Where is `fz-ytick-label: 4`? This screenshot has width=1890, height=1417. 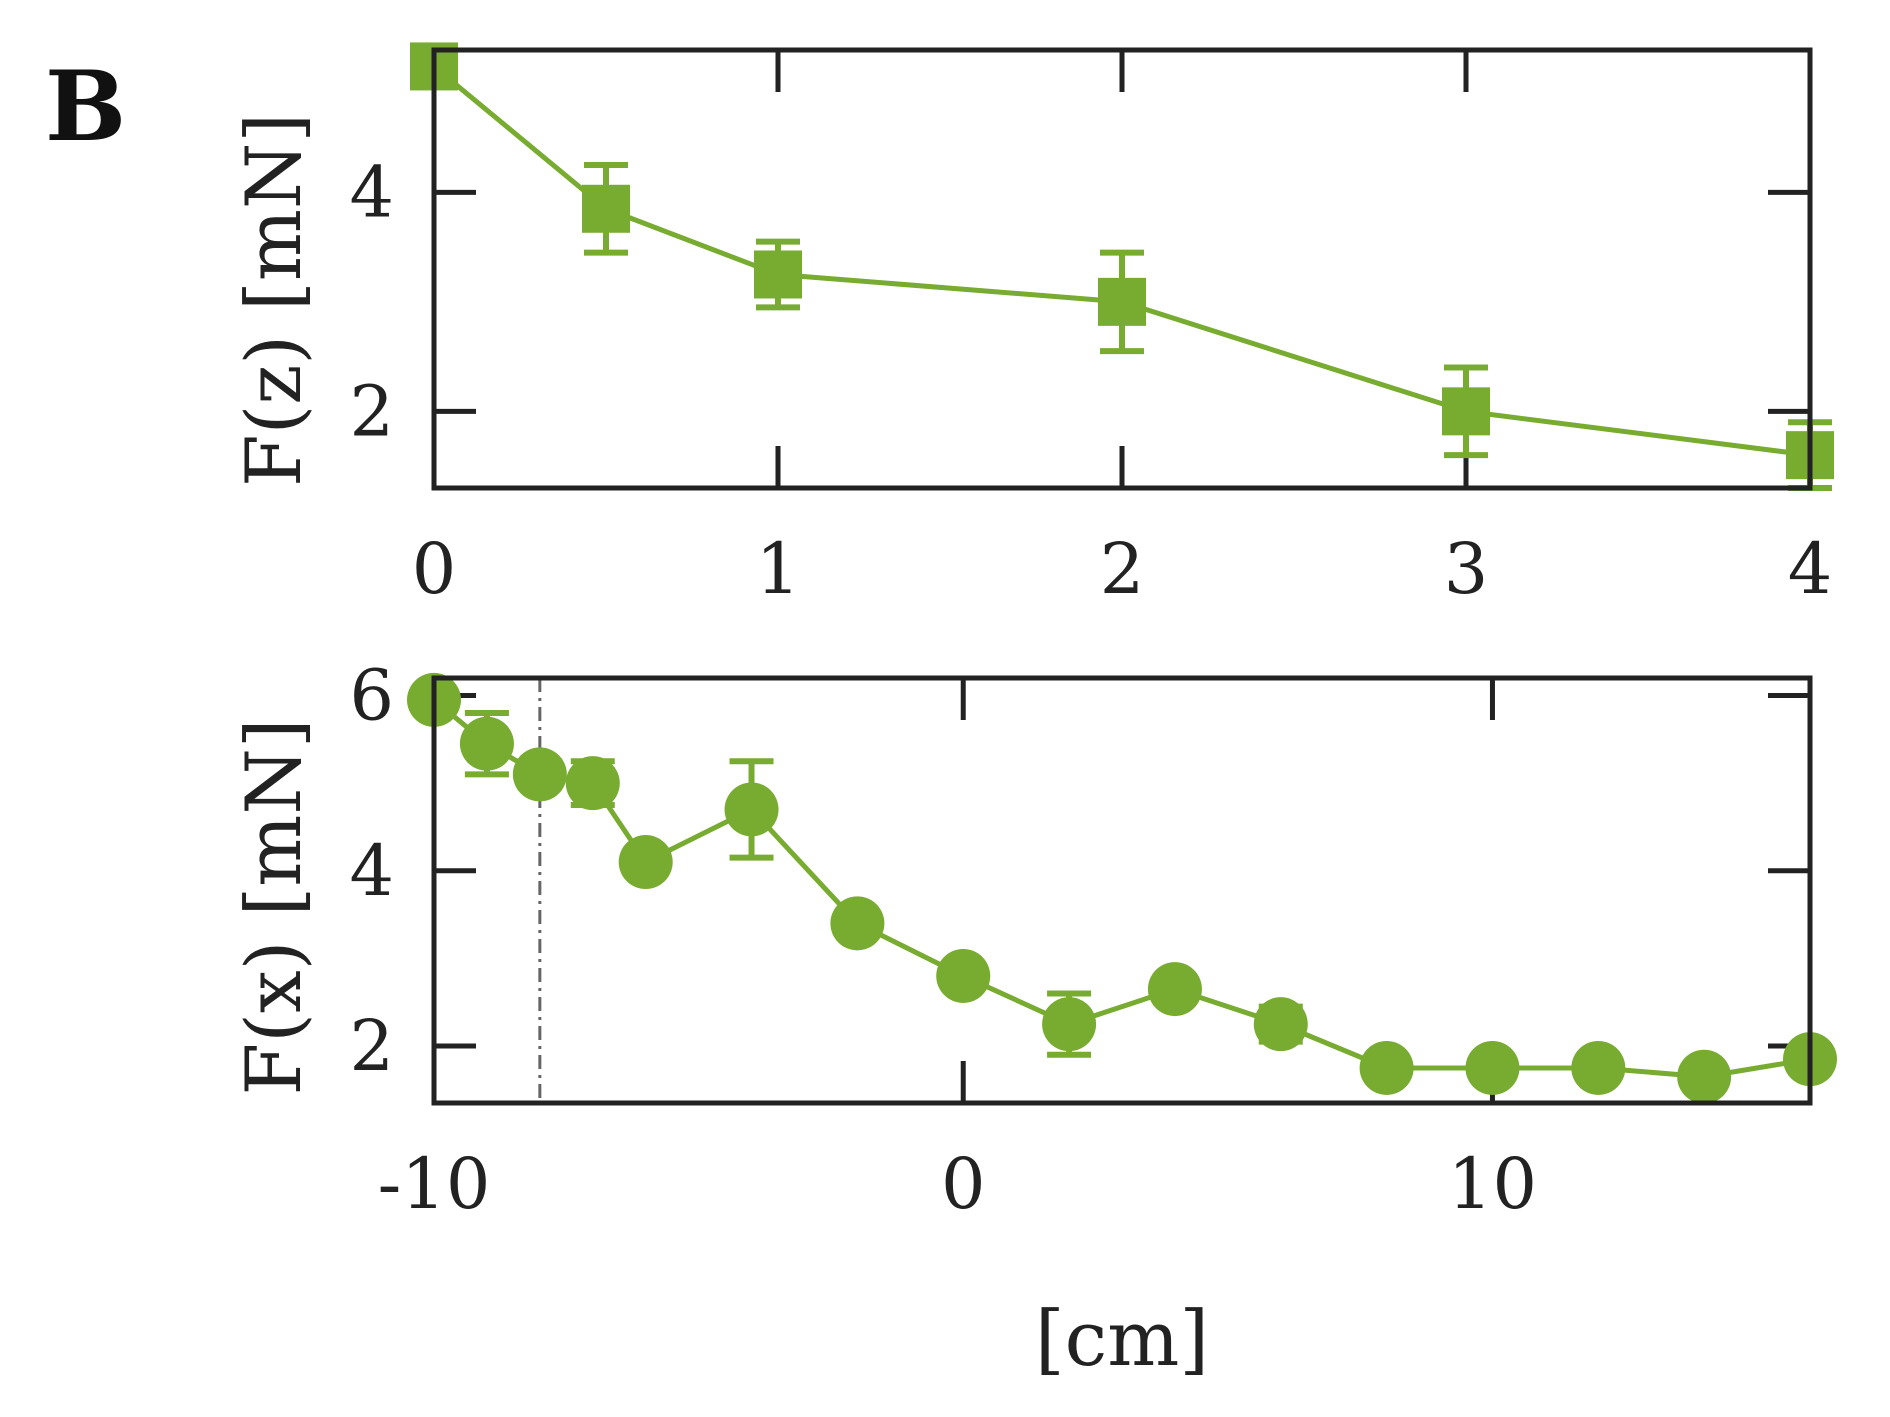
fz-ytick-label: 4 is located at coordinates (371, 192).